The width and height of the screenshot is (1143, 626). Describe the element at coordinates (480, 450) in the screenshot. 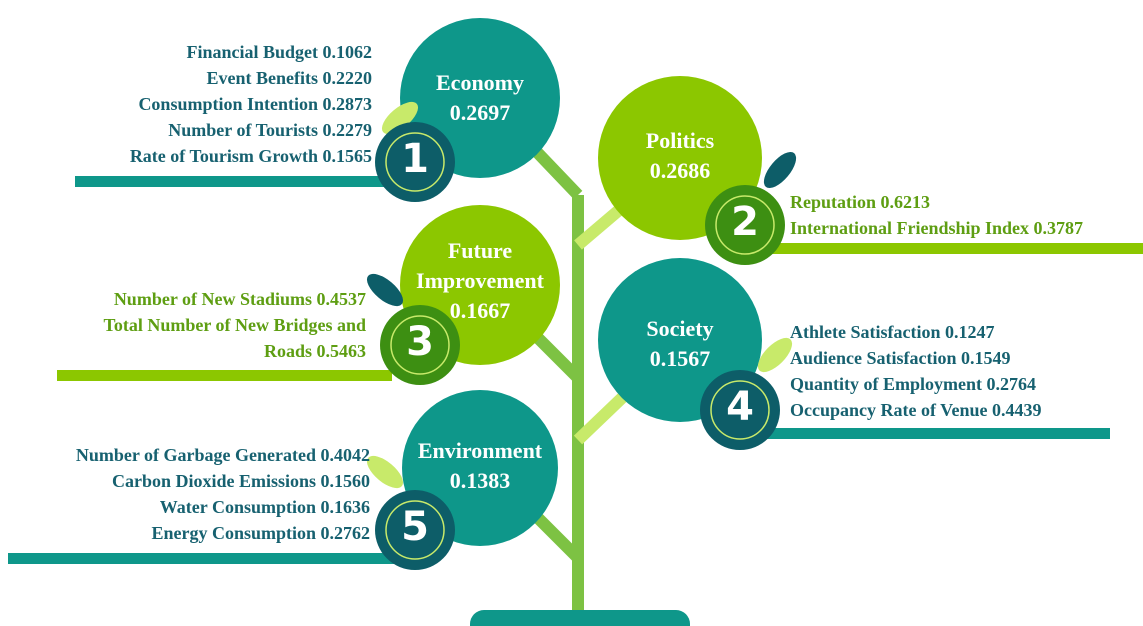

I see `node-title: Environment` at that location.